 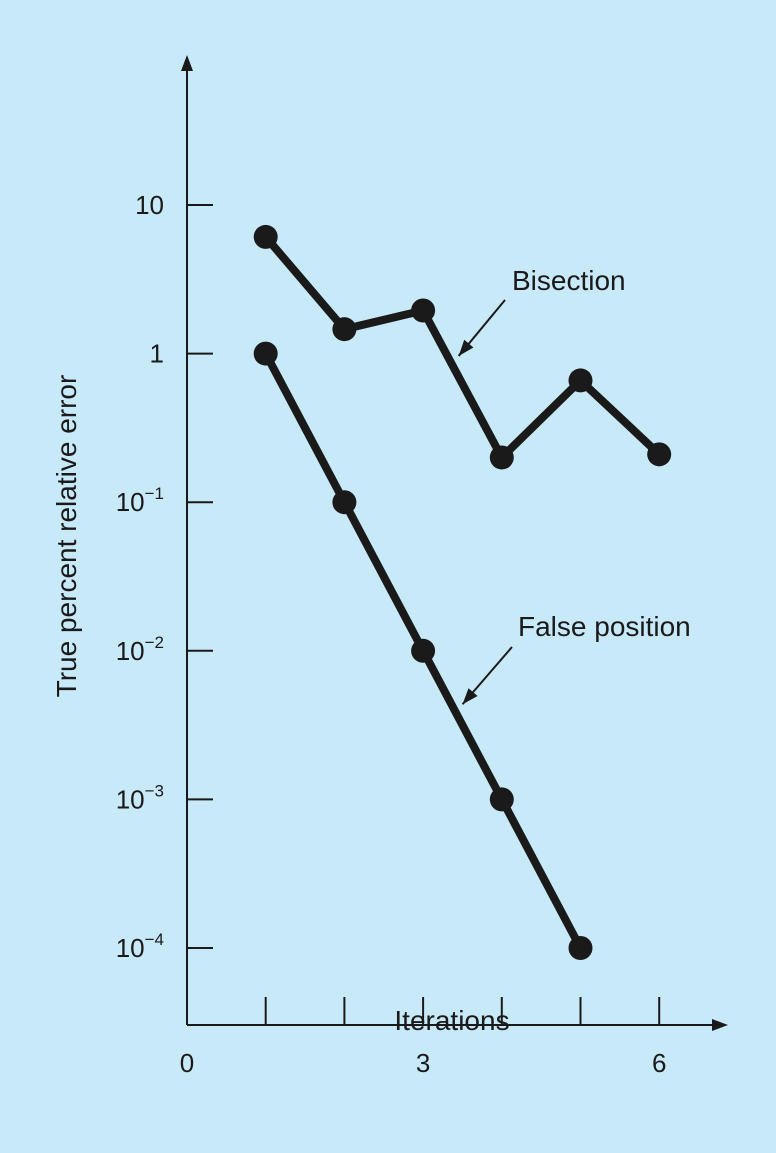 What do you see at coordinates (451, 1020) in the screenshot?
I see `x-axis-title: Iterations` at bounding box center [451, 1020].